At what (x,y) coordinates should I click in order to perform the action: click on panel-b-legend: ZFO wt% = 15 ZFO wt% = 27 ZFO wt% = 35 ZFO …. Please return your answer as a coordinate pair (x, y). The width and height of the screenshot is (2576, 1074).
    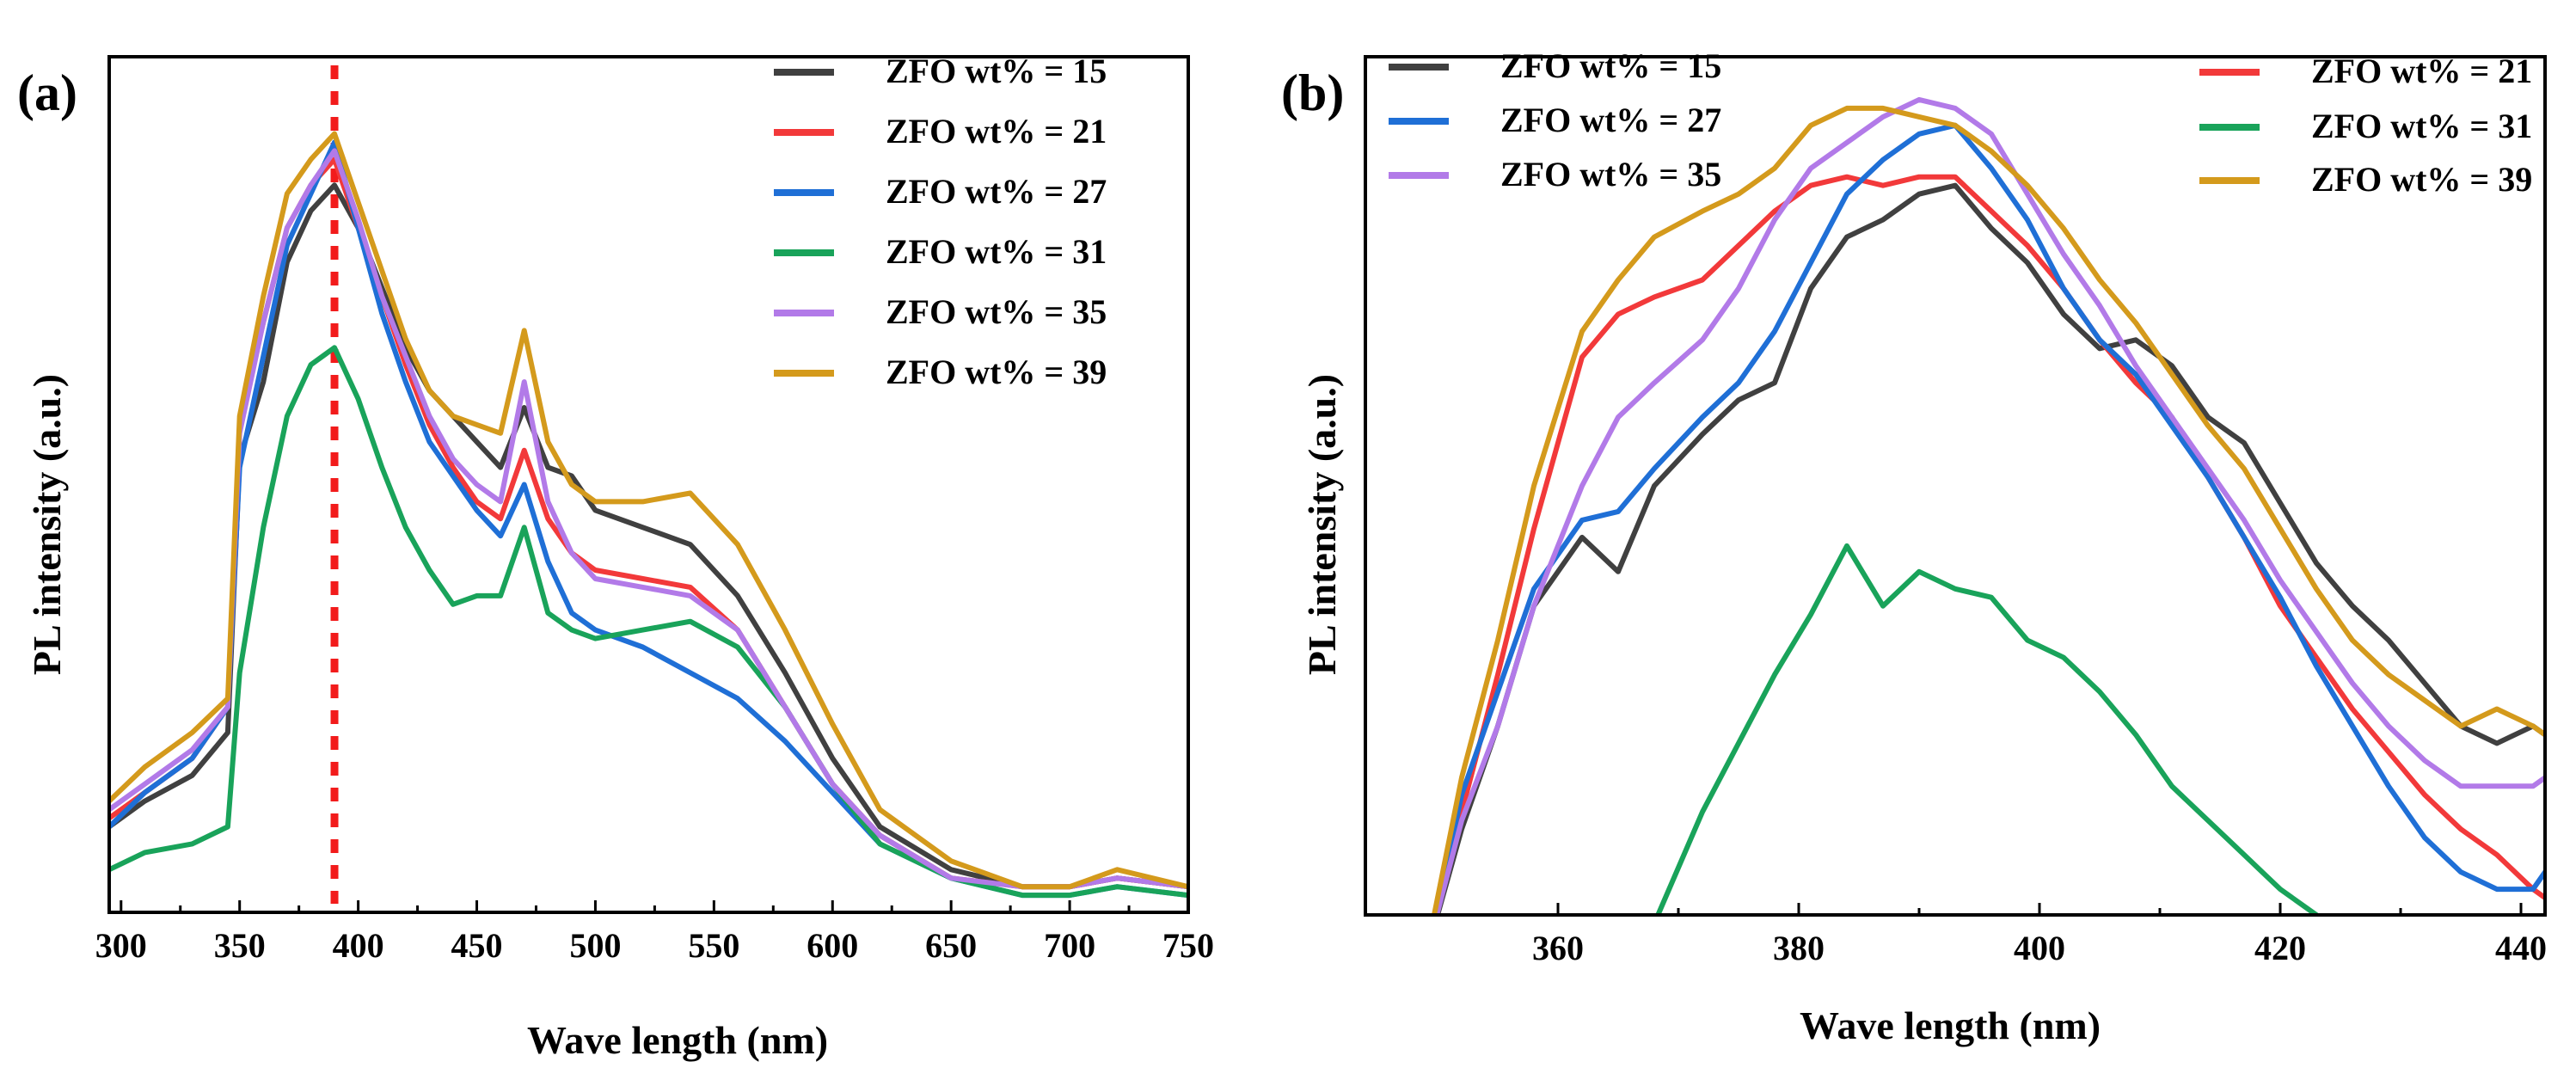
    Looking at the image, I should click on (1961, 122).